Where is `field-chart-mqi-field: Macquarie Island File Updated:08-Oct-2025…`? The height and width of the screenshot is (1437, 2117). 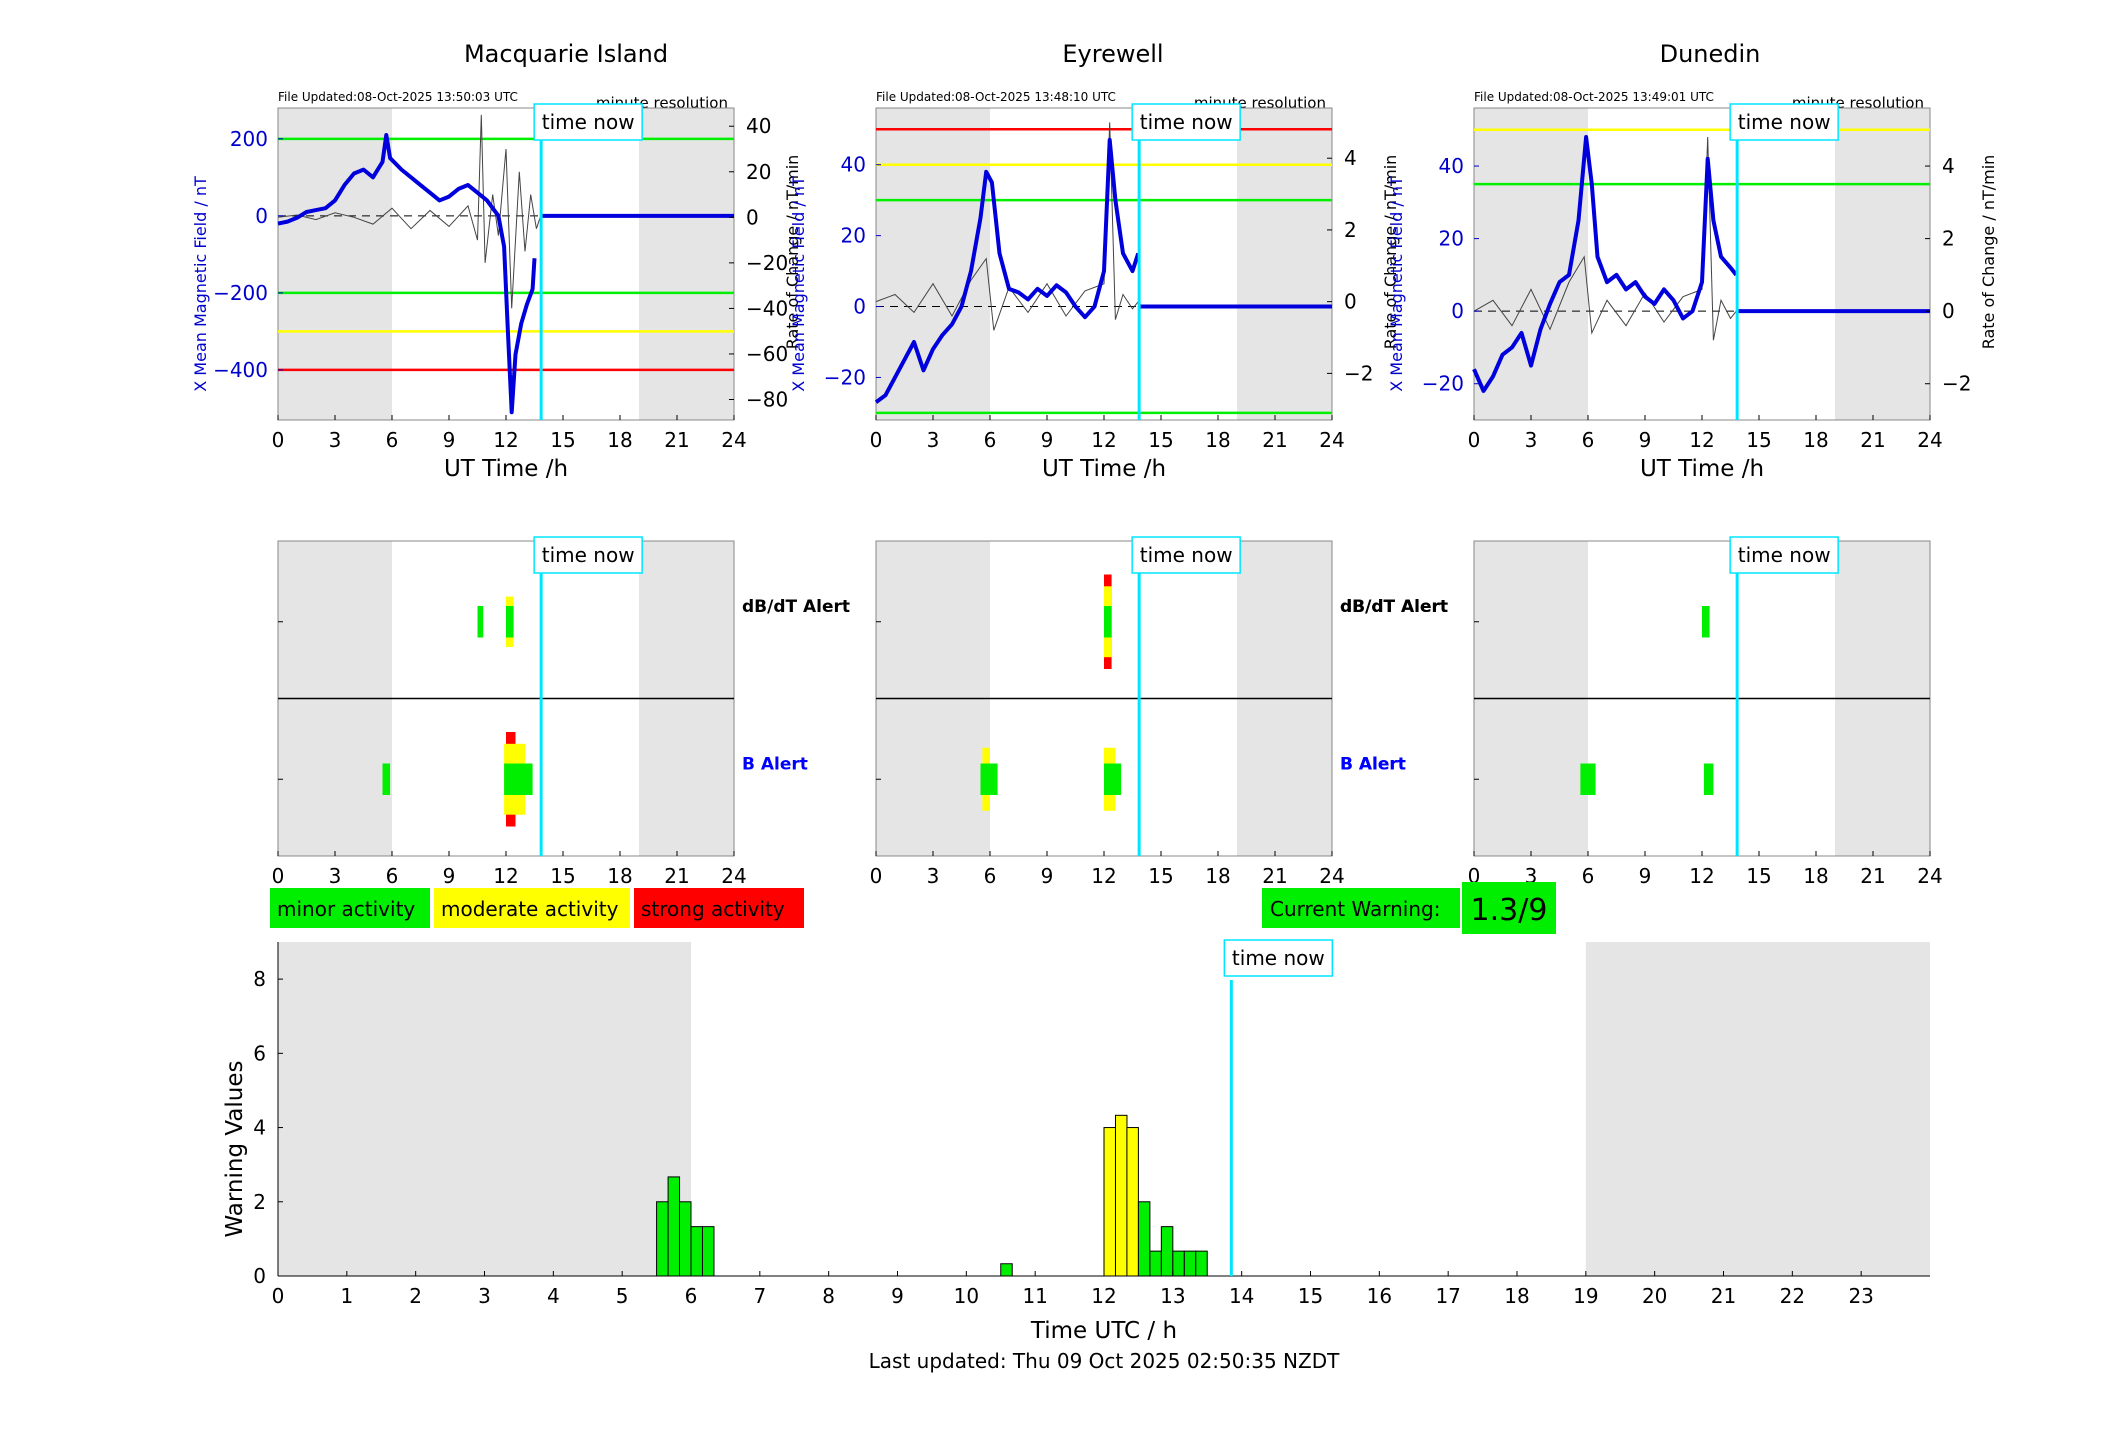 field-chart-mqi-field: Macquarie Island File Updated:08-Oct-2025… is located at coordinates (496, 261).